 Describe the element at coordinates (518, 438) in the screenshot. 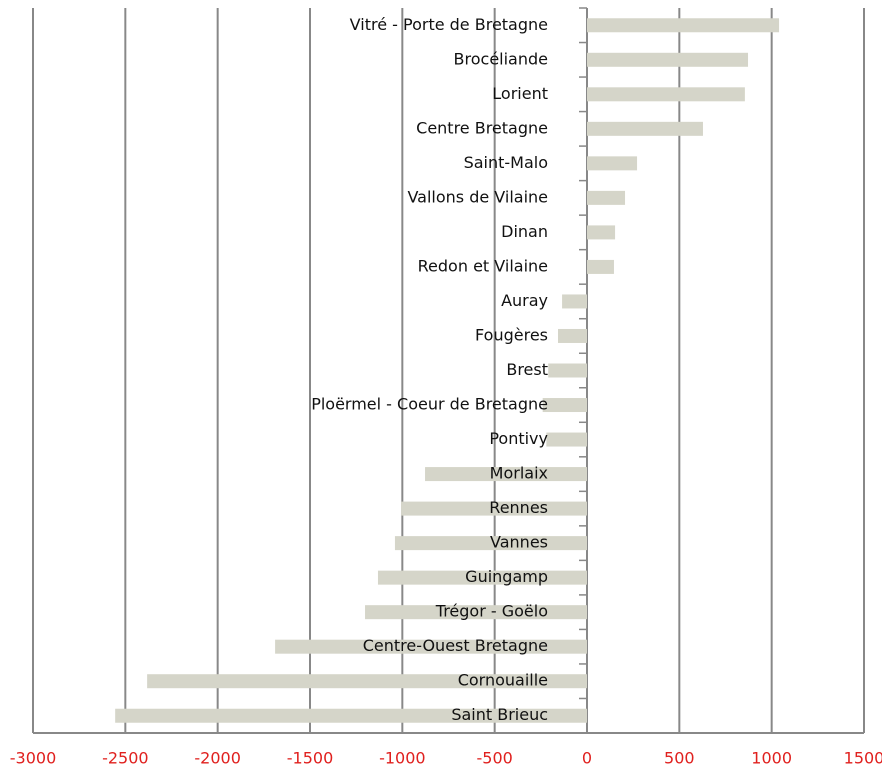

I see `y-tick-label: Pontivy` at that location.